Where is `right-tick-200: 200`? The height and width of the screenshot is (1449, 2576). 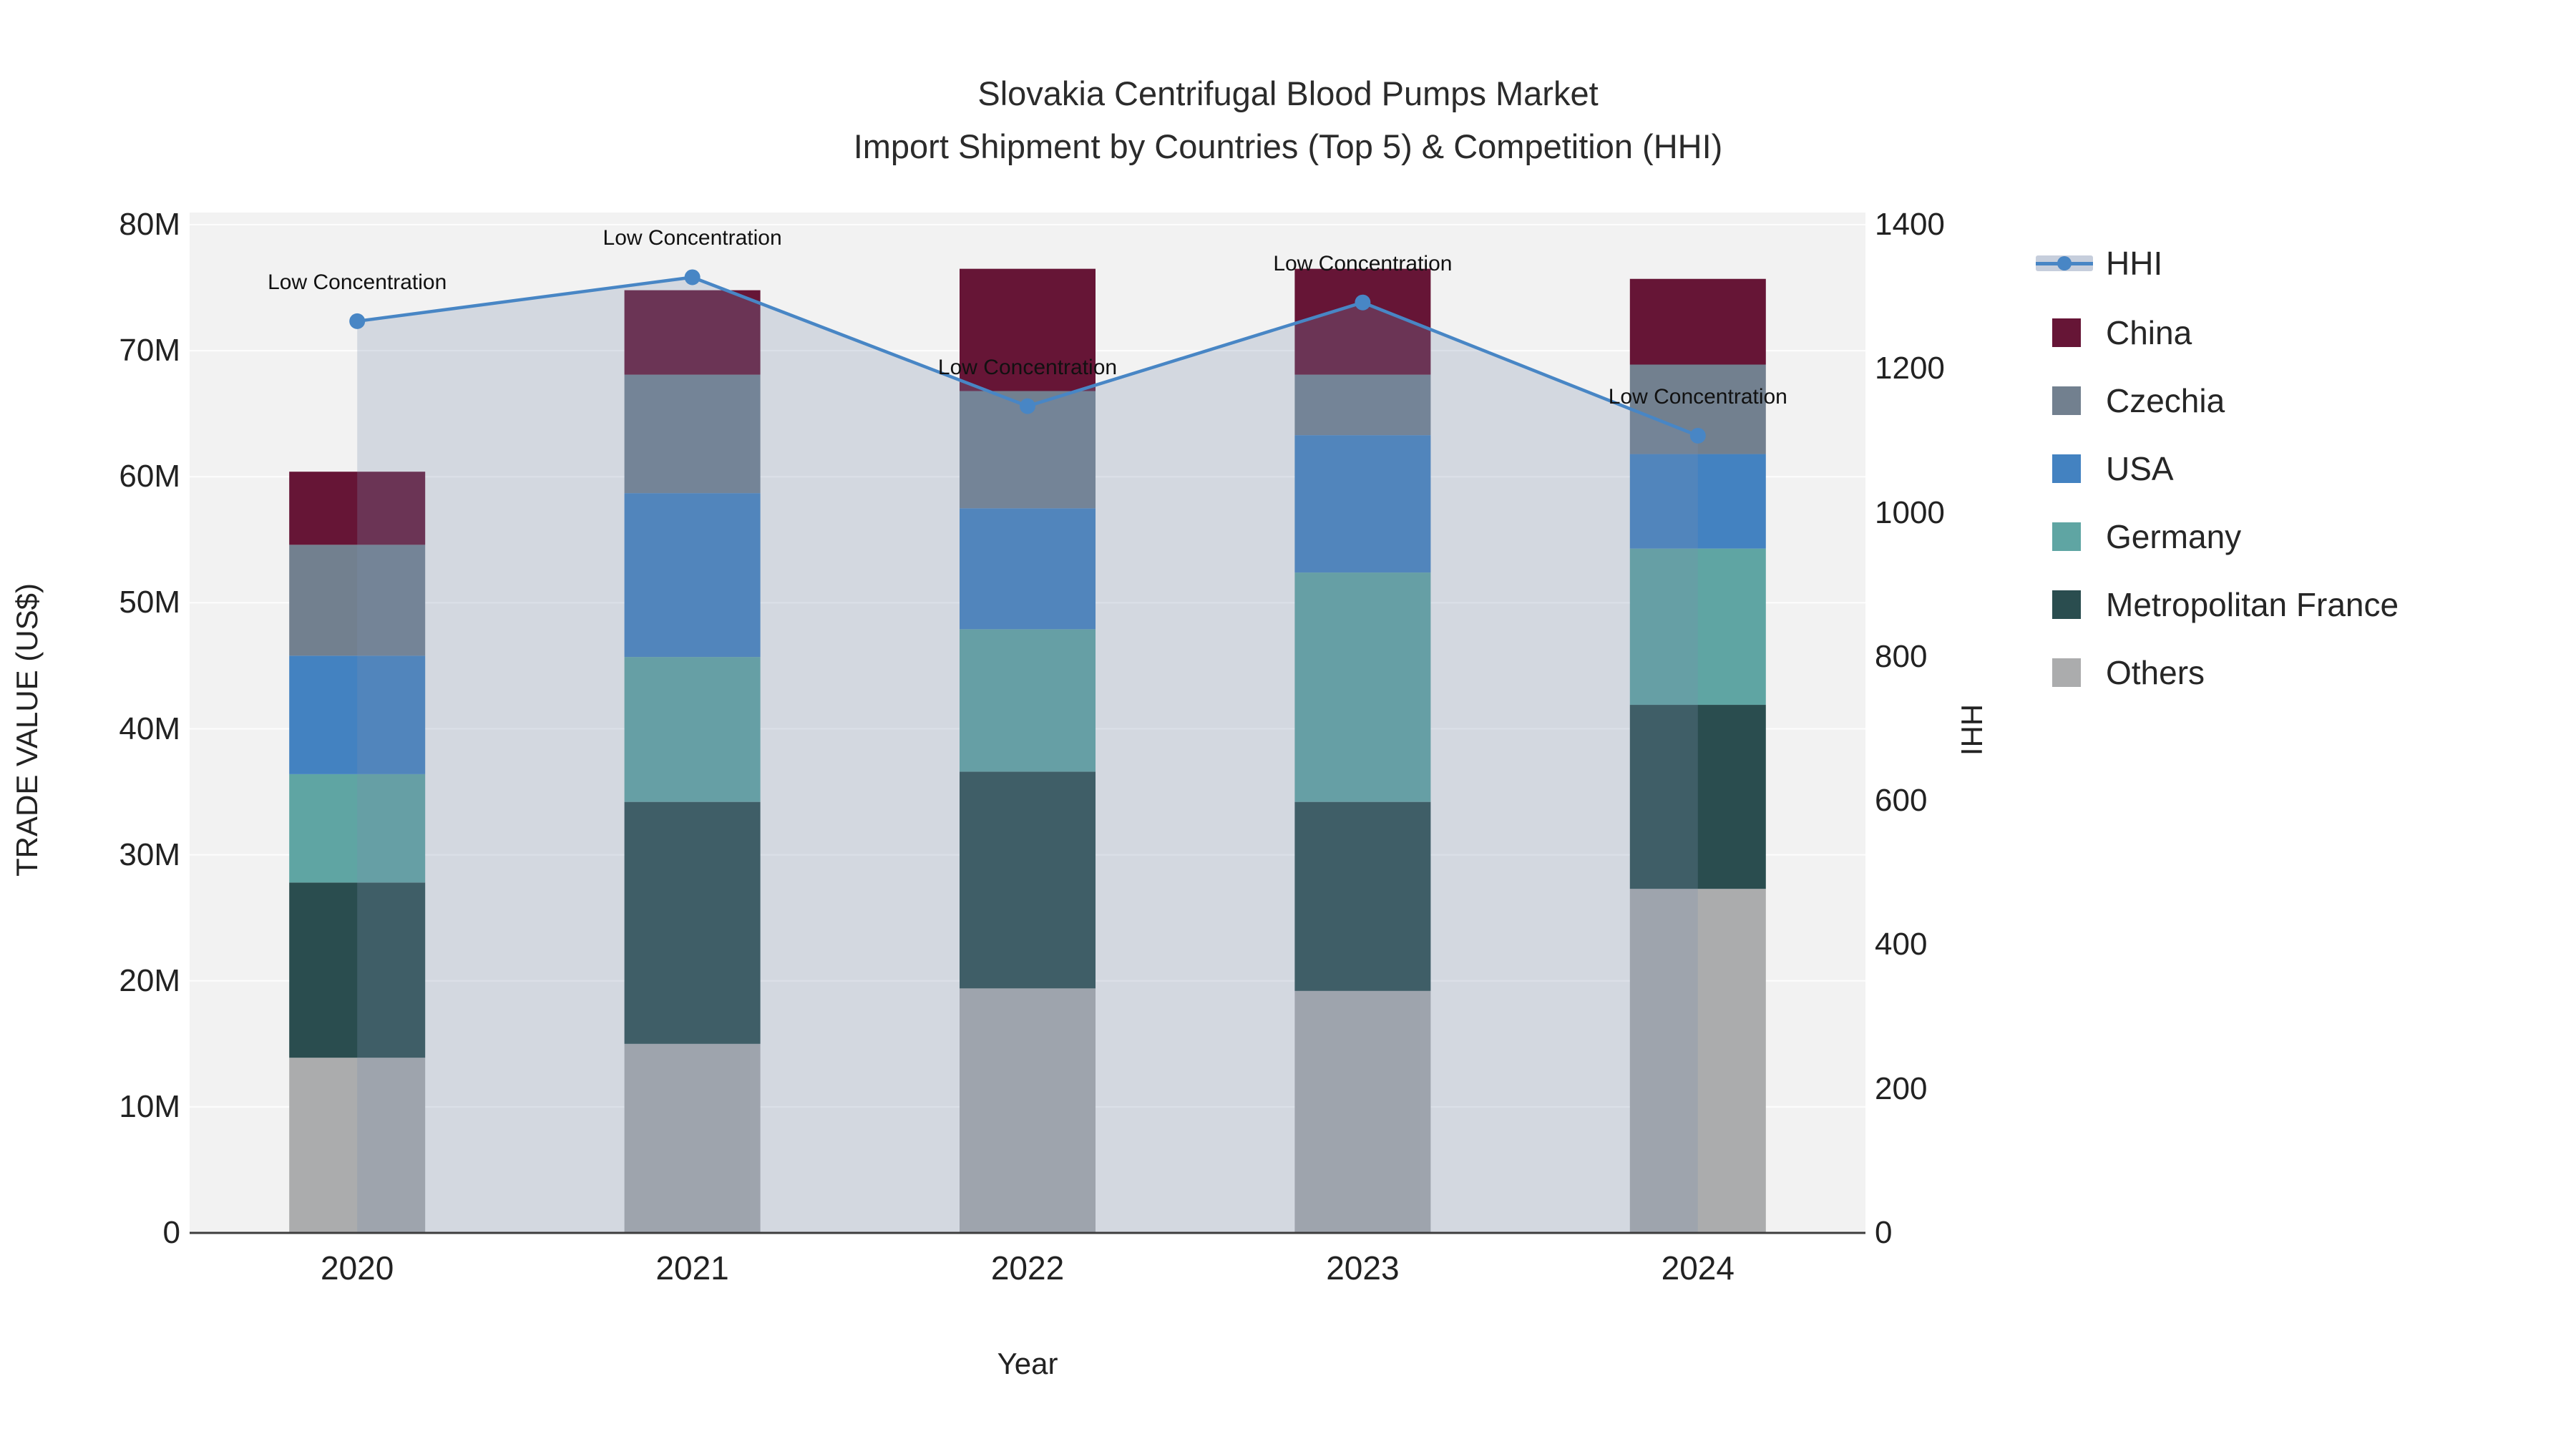
right-tick-200: 200 is located at coordinates (1902, 1088).